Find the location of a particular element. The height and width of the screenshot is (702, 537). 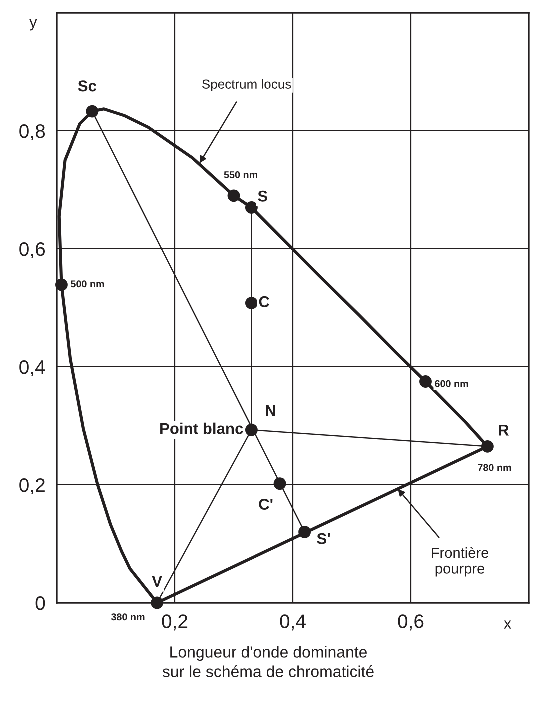

y-tick-label: 0,4 is located at coordinates (33, 368).